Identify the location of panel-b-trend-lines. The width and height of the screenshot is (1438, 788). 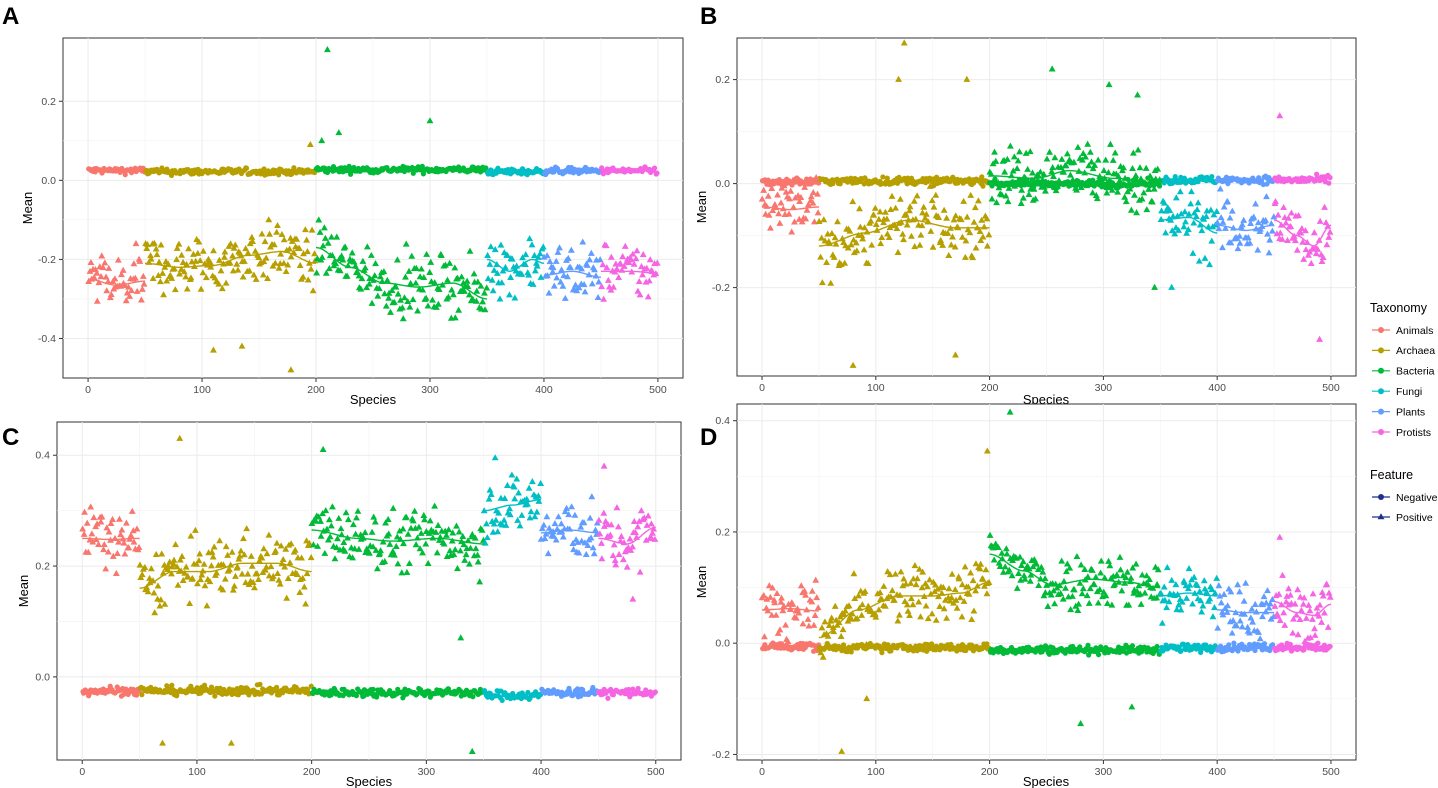
(1047, 208).